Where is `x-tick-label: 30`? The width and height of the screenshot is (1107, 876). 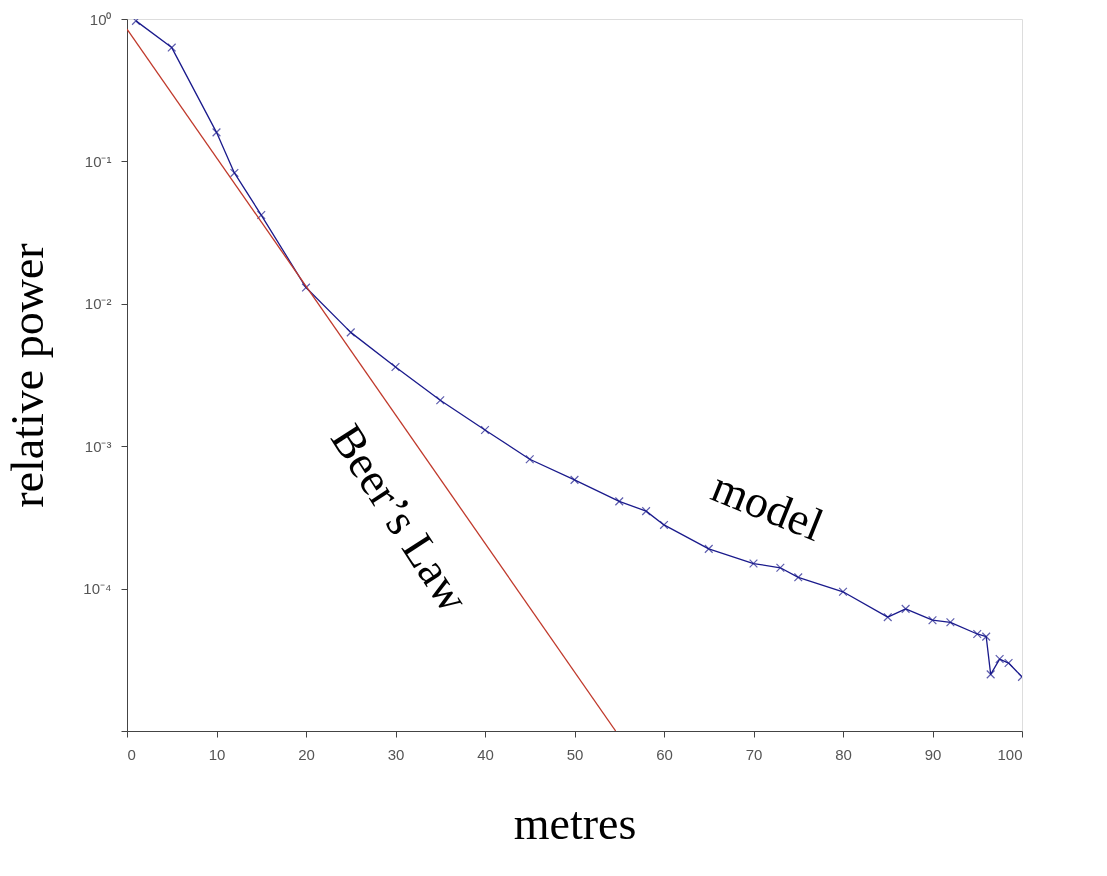
x-tick-label: 30 is located at coordinates (396, 754).